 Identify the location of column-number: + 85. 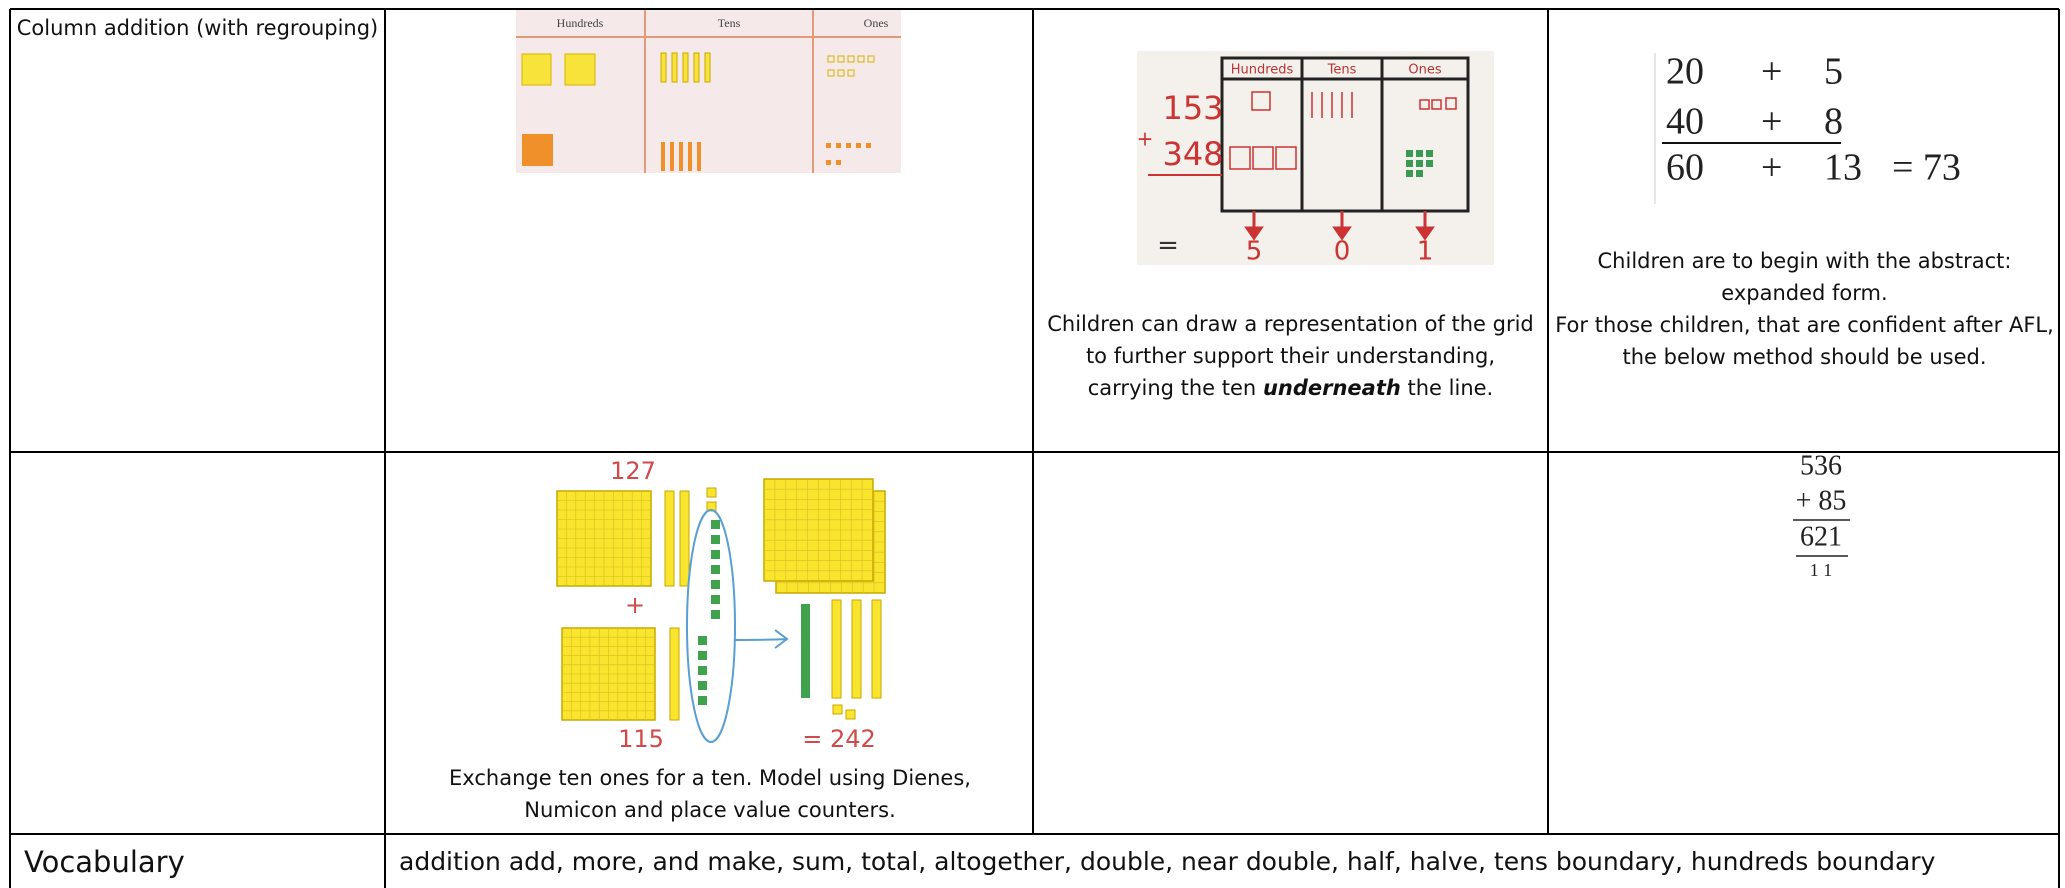
(1821, 500).